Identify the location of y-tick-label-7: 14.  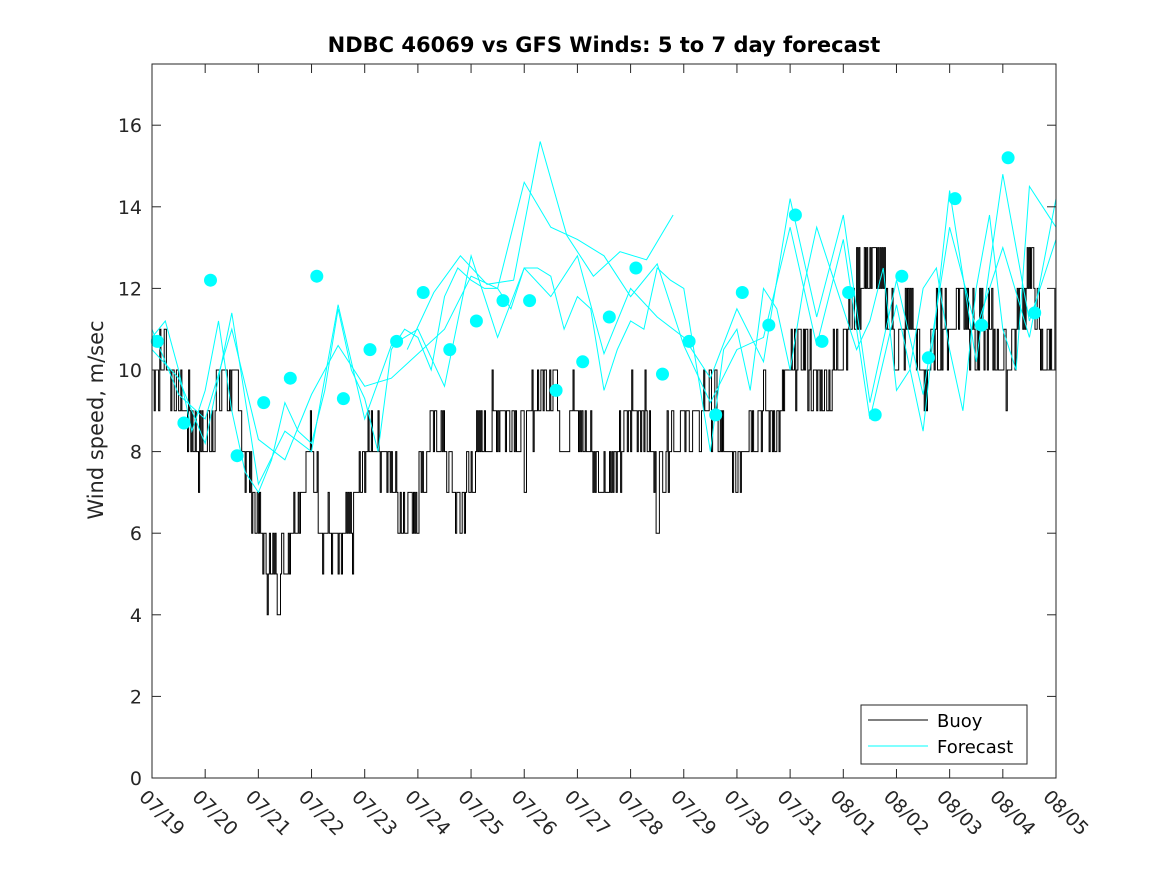
(130, 208).